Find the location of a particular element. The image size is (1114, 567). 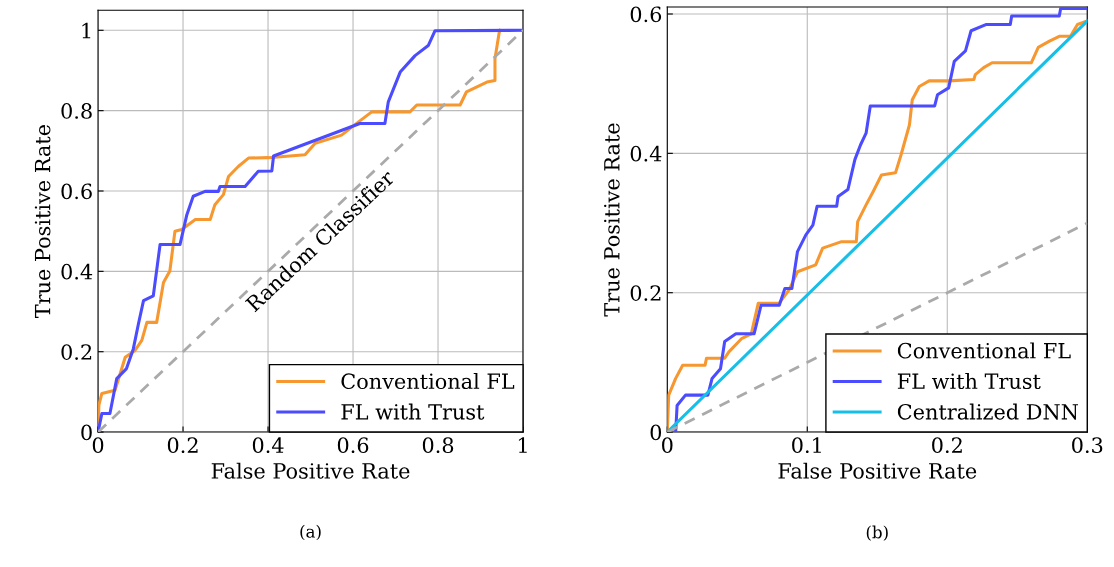

legend-label: Centralized DNN is located at coordinates (988, 411).